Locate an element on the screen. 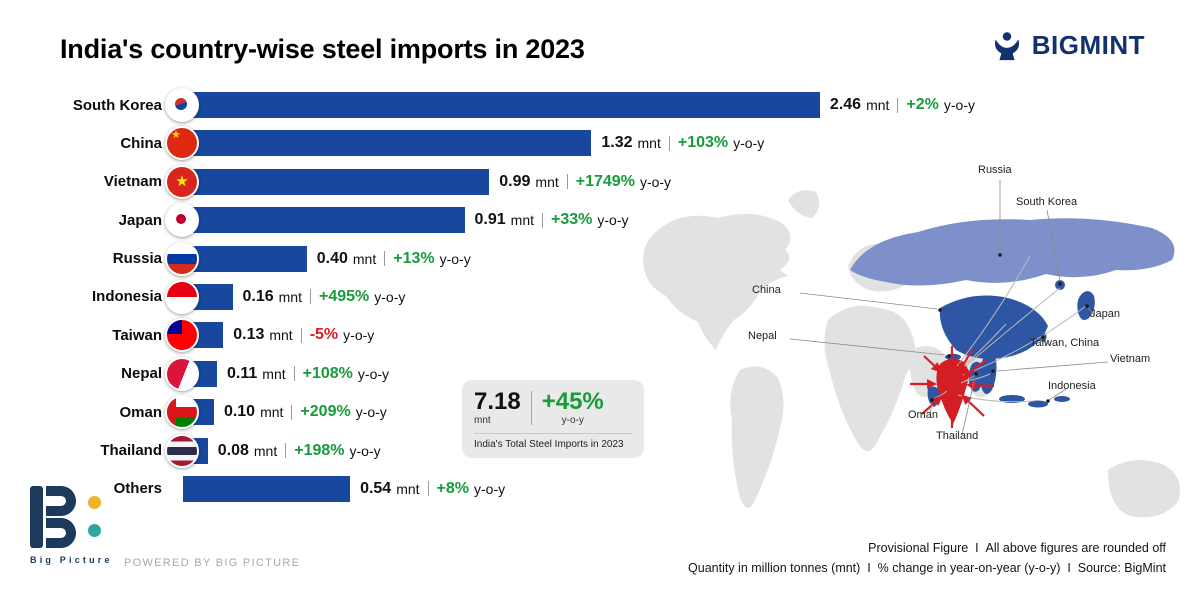  country-label: South Korea is located at coordinates (117, 105).